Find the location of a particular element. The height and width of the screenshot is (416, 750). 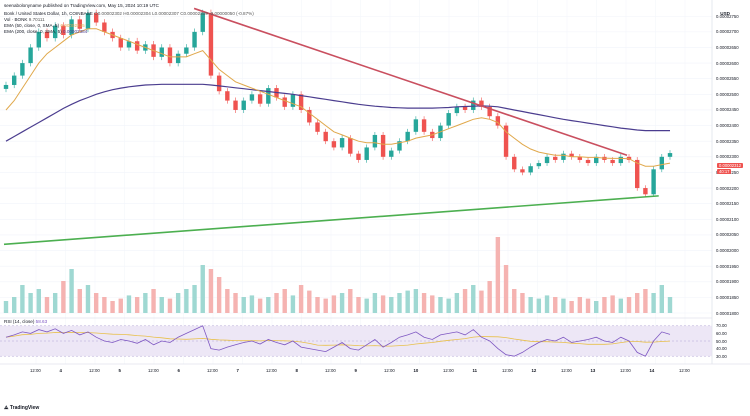

time-tick-label: 7 is located at coordinates (237, 370).